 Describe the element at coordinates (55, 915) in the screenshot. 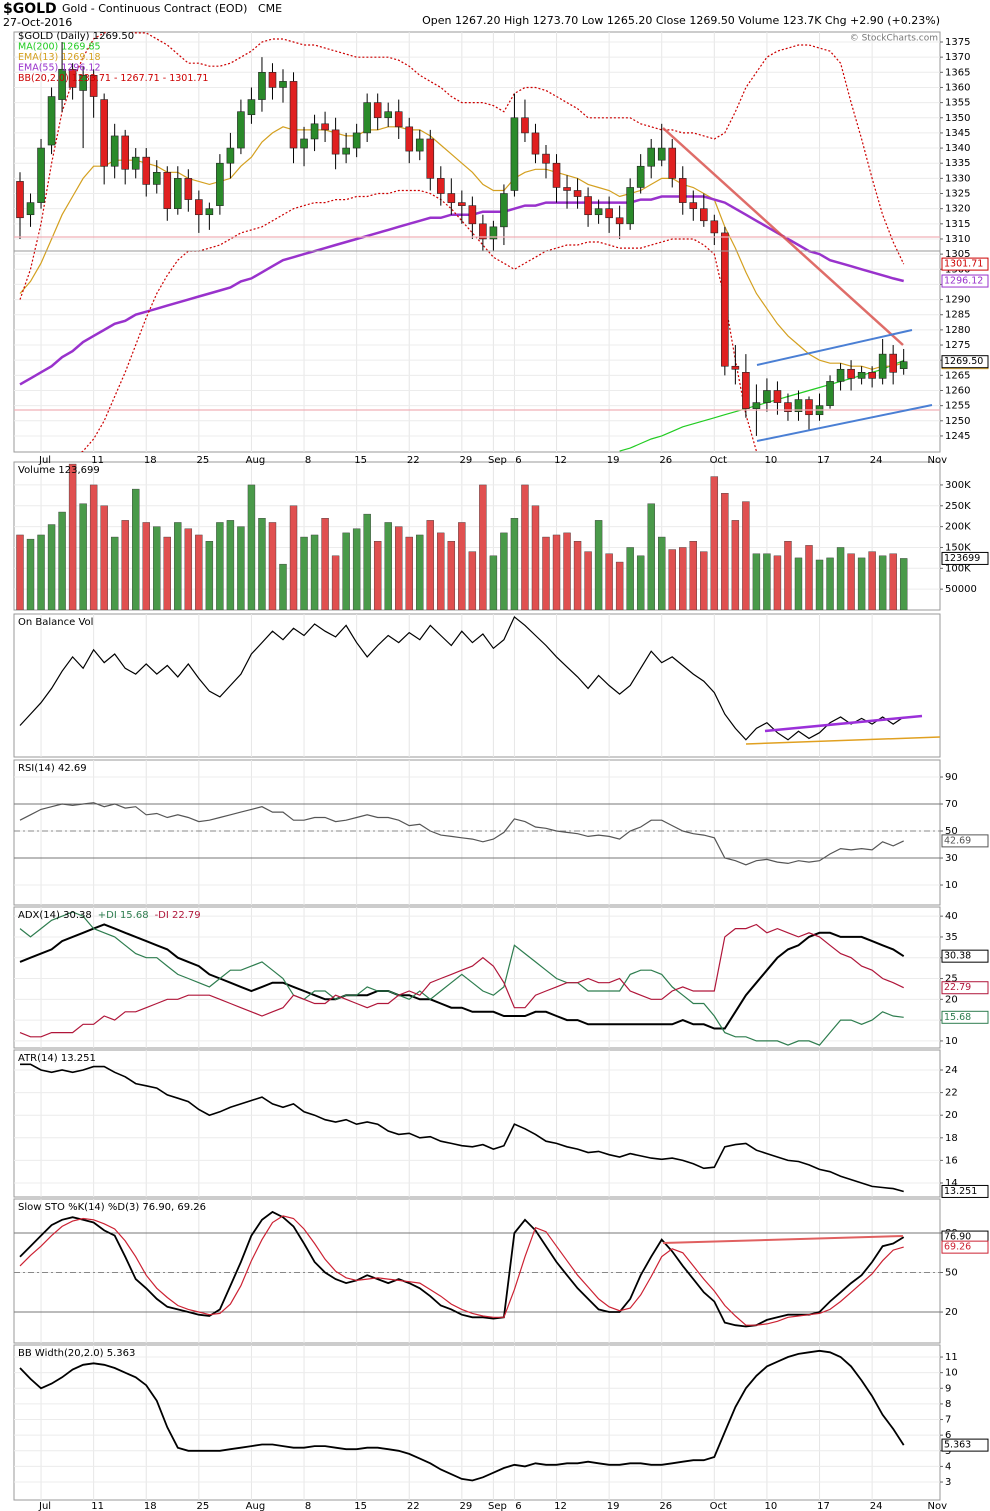

I see `legend-entry: ADX(14) 30.38` at that location.